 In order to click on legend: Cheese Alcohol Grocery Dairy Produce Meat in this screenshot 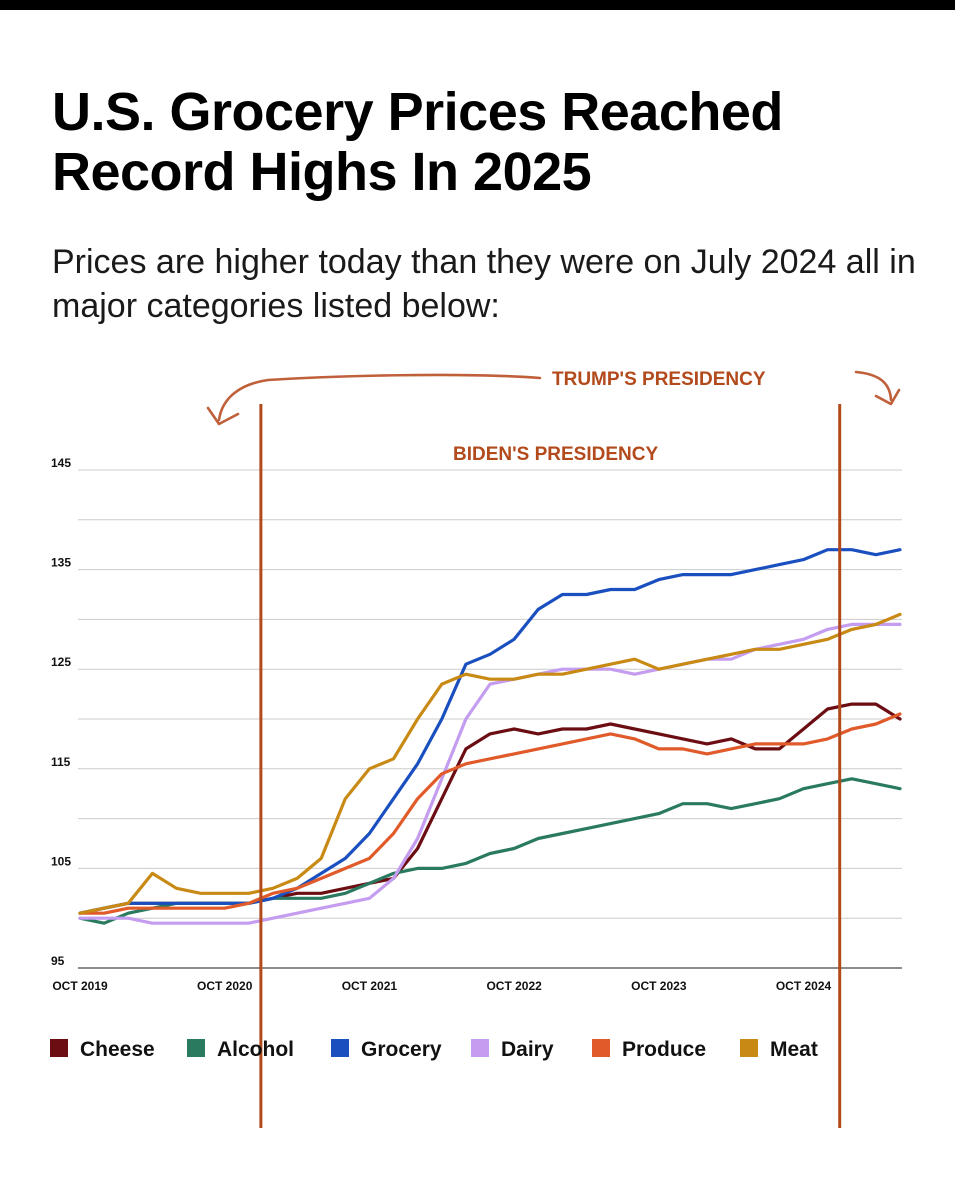, I will do `click(434, 1049)`.